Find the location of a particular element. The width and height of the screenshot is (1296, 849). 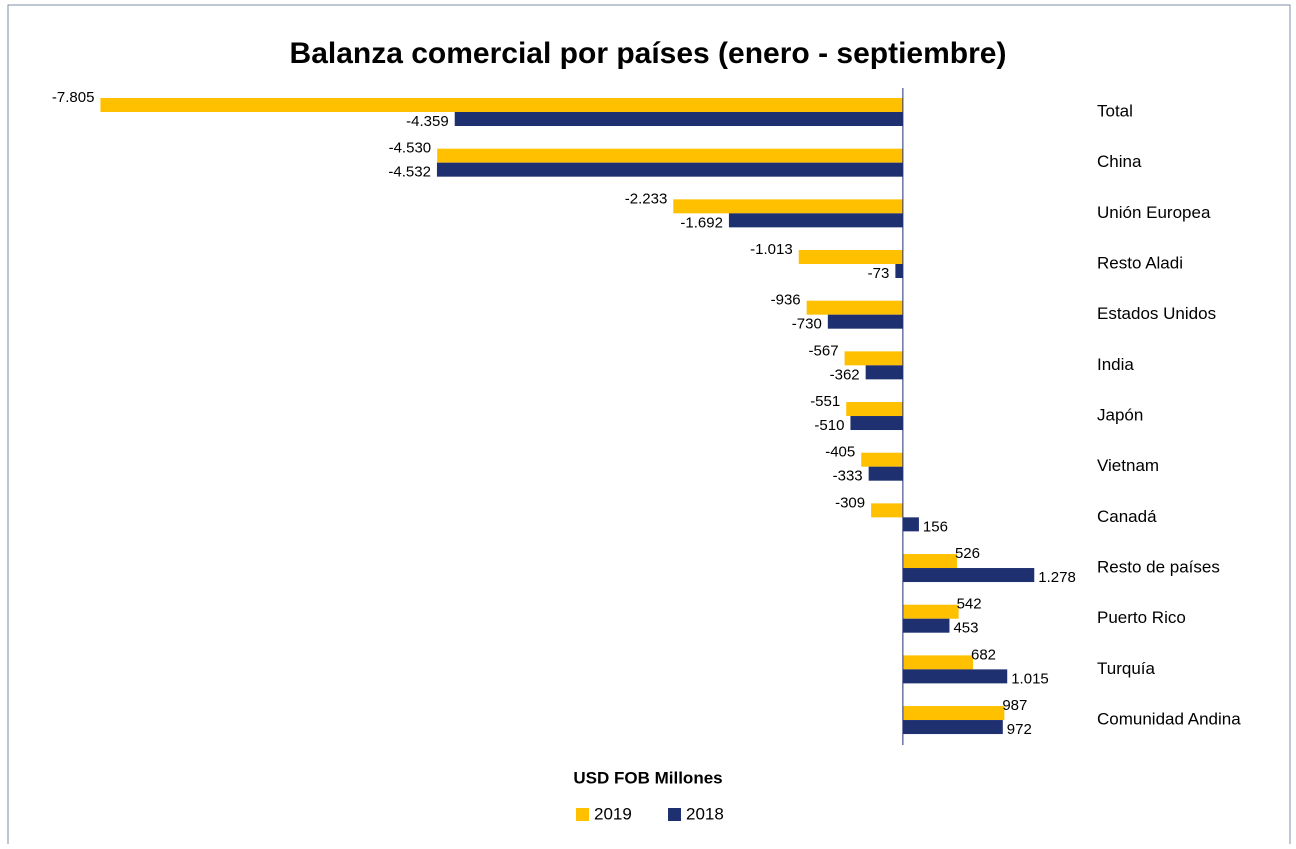

category-label: Comunidad Andina is located at coordinates (1169, 719).